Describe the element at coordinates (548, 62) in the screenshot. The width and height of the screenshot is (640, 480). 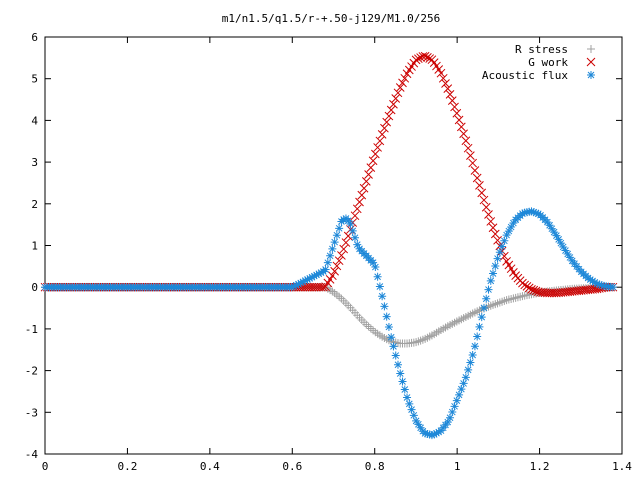
I see `legend-label: G work` at that location.